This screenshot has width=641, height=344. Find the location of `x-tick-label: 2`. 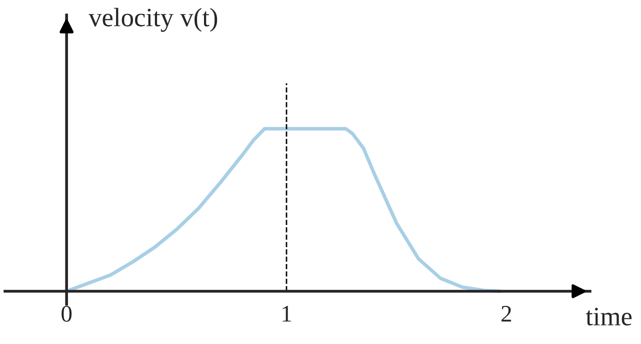

x-tick-label: 2 is located at coordinates (507, 314).